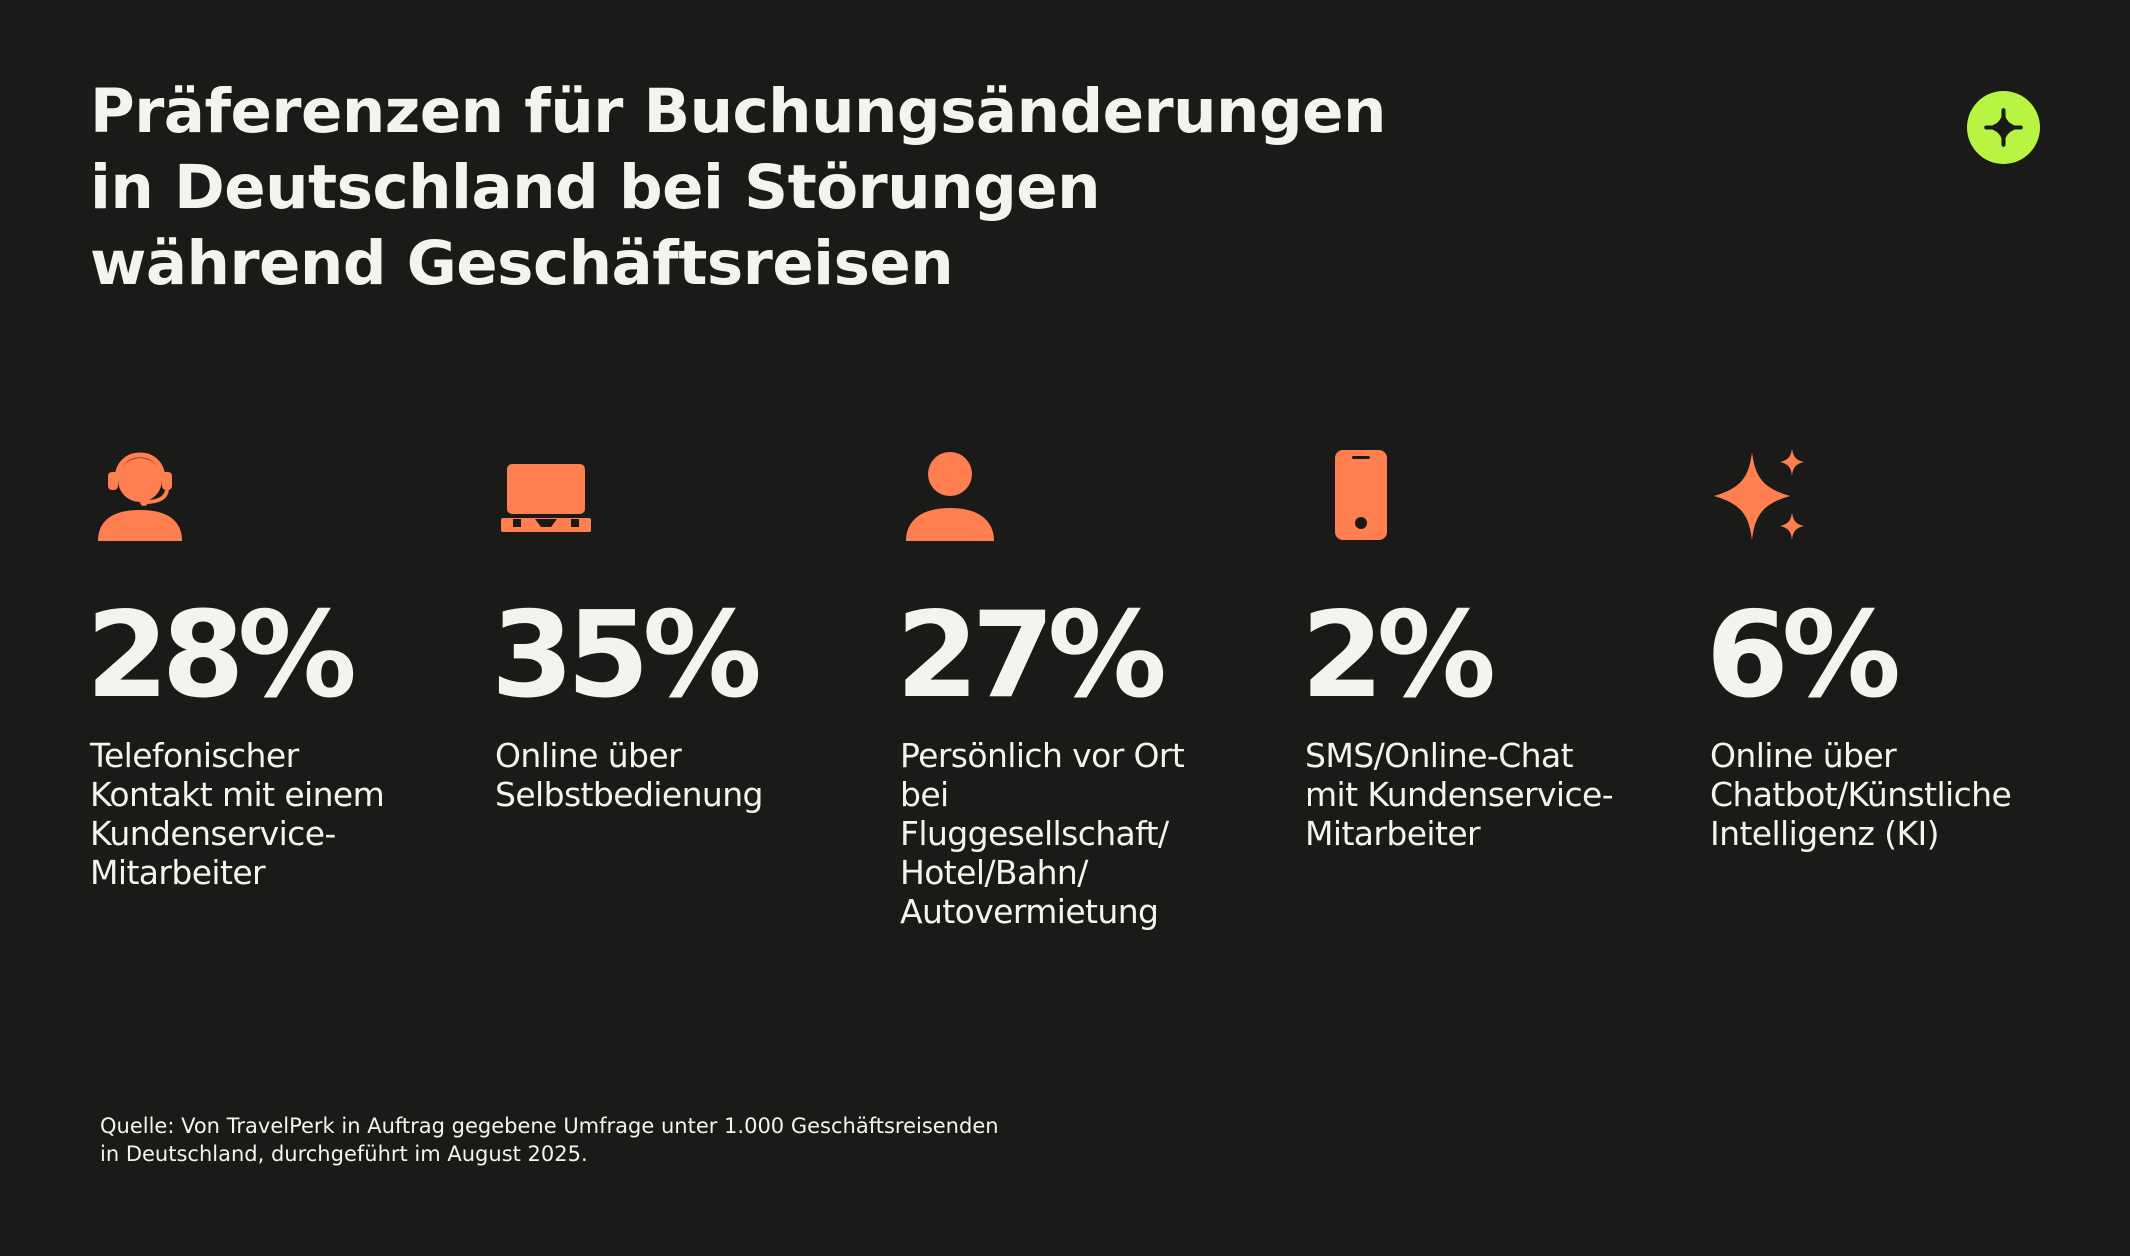 The image size is (2130, 1256). Describe the element at coordinates (1398, 656) in the screenshot. I see `stat-value: 2%` at that location.